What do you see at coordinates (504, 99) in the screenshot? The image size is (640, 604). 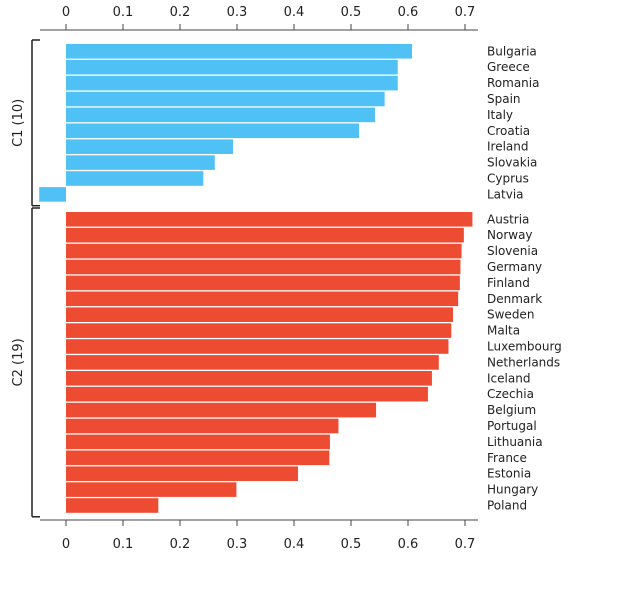 I see `category-label-spain: Spain` at bounding box center [504, 99].